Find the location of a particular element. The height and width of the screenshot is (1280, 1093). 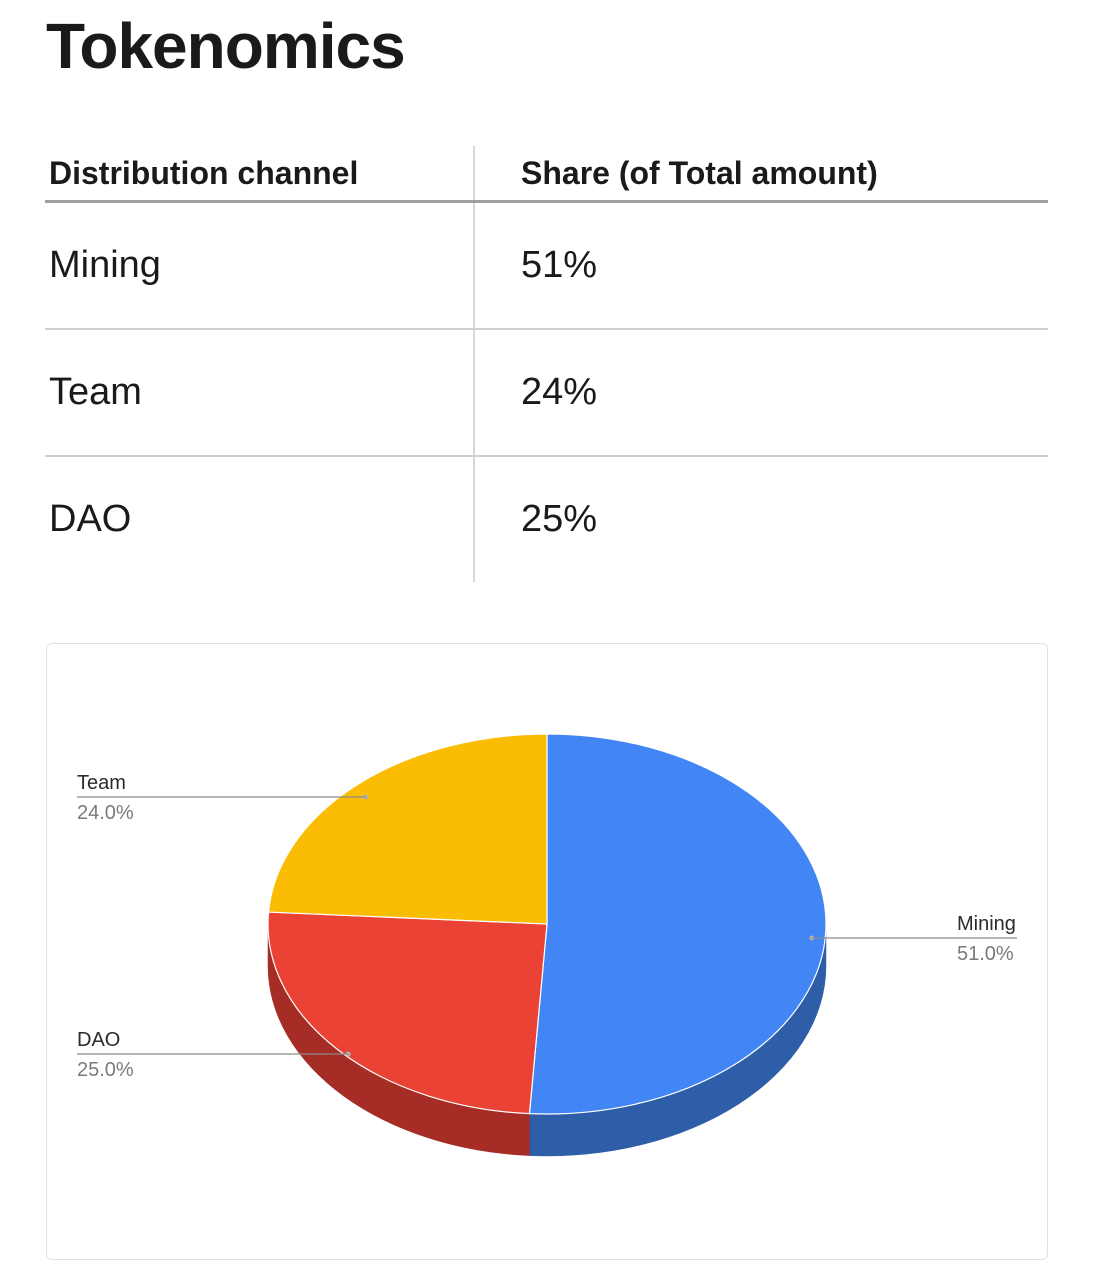

pie-label-dao: DAO 25.0% is located at coordinates (214, 1055).